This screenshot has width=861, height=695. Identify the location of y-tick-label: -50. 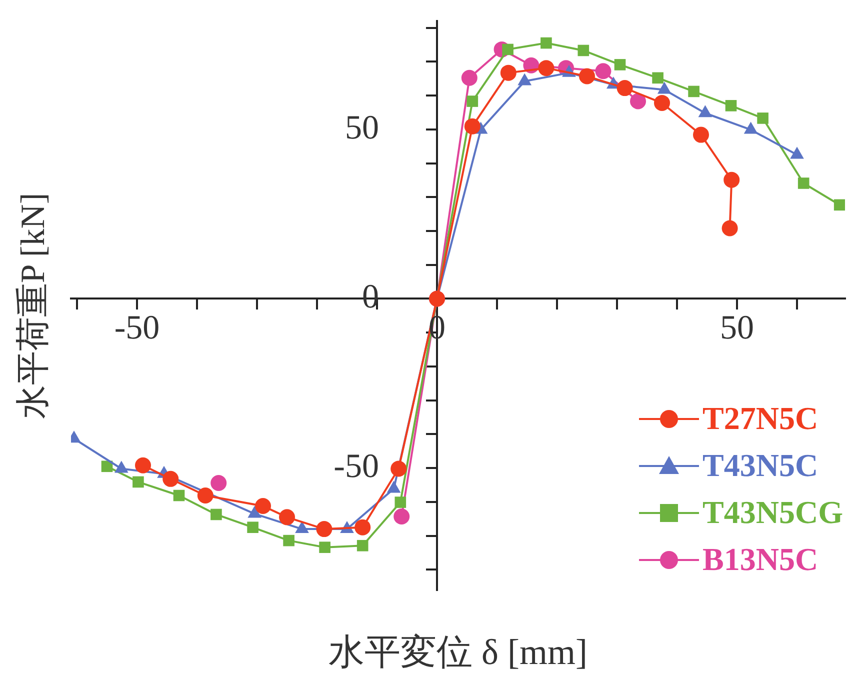
(356, 466).